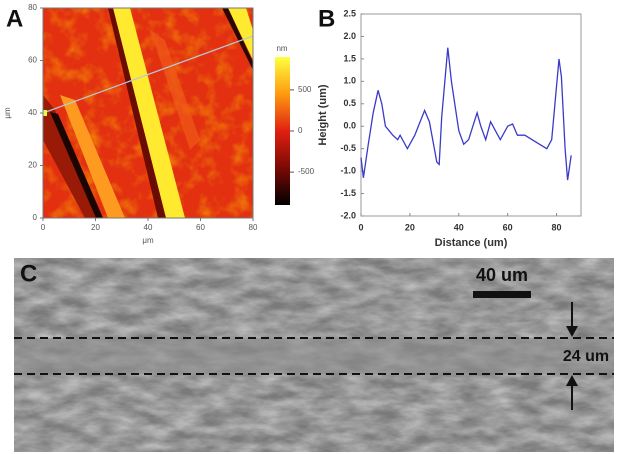 The image size is (624, 454). Describe the element at coordinates (7, 113) in the screenshot. I see `y-axis-label: μm` at that location.